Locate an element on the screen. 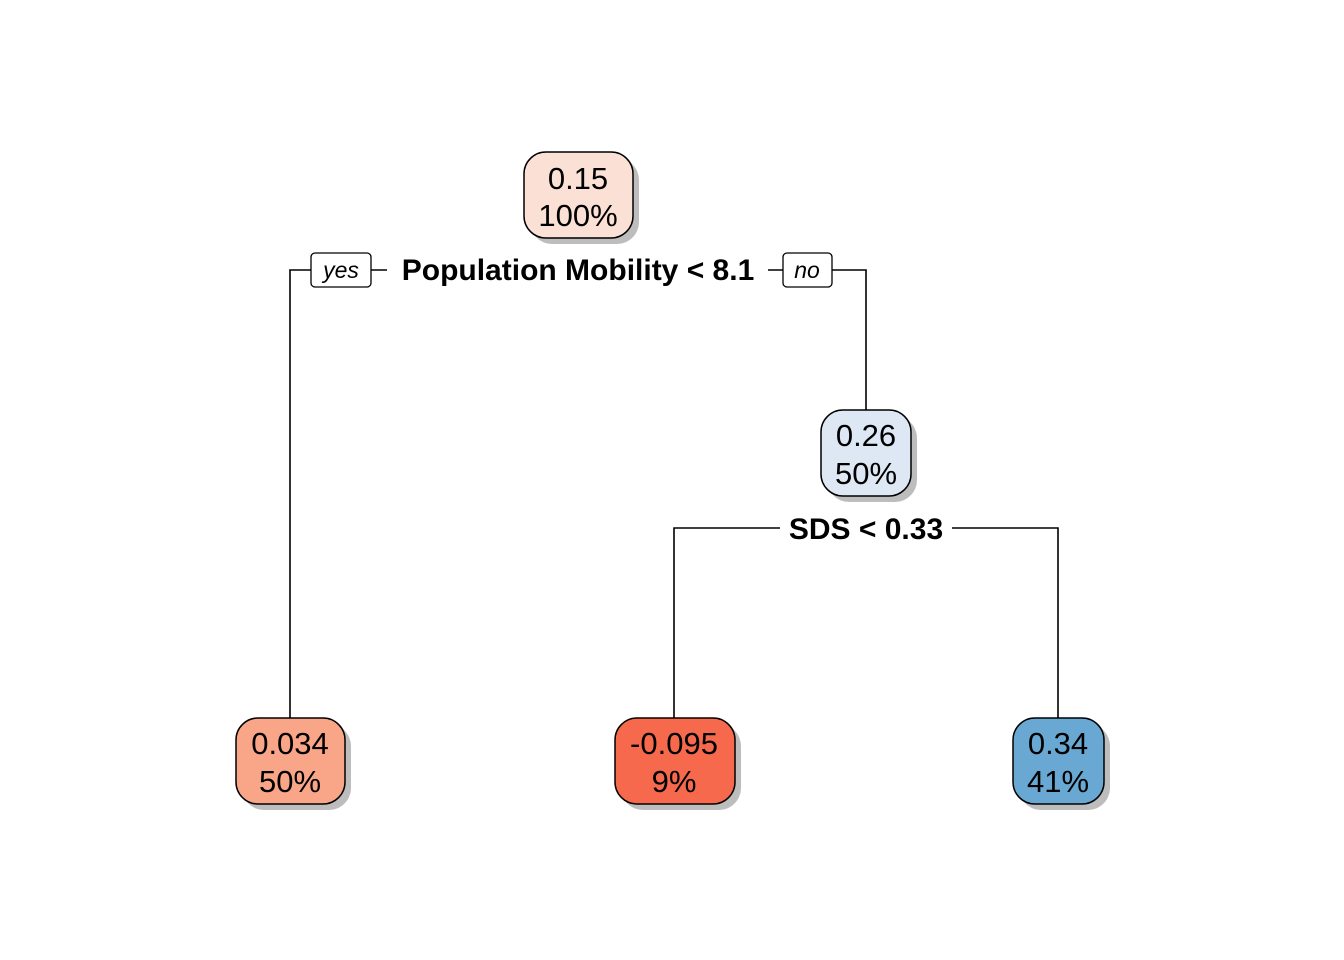 The image size is (1344, 960). node-leaf2-box is located at coordinates (675, 761).